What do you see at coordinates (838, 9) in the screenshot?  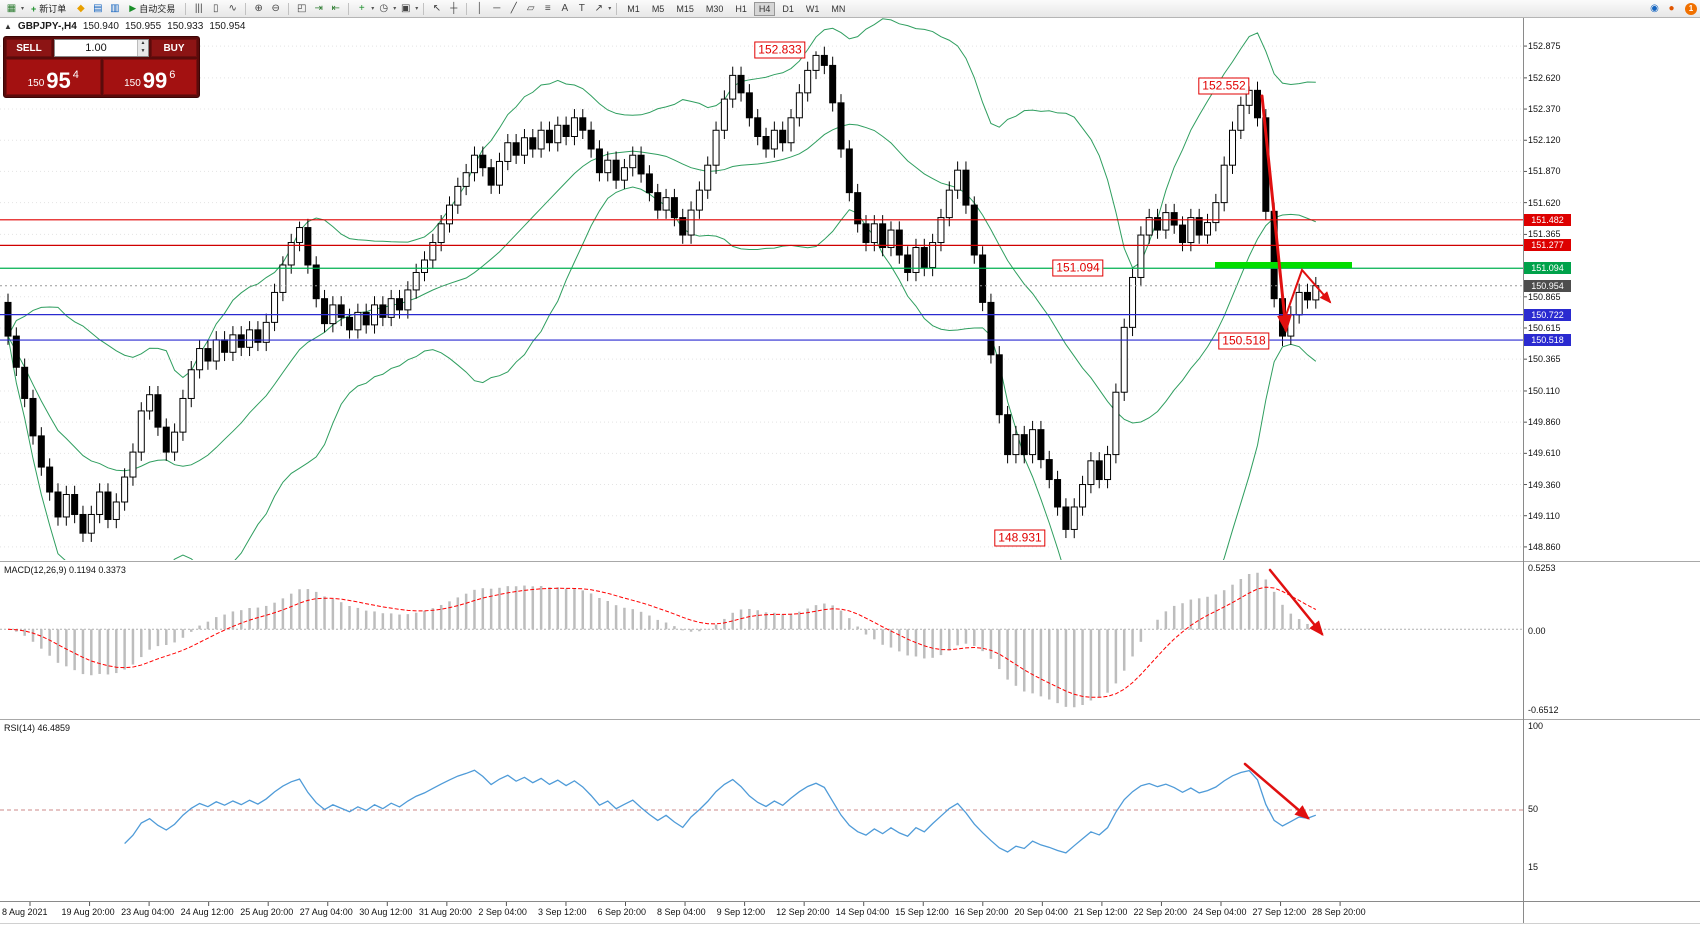 I see `timeframe-mn-button: MN` at bounding box center [838, 9].